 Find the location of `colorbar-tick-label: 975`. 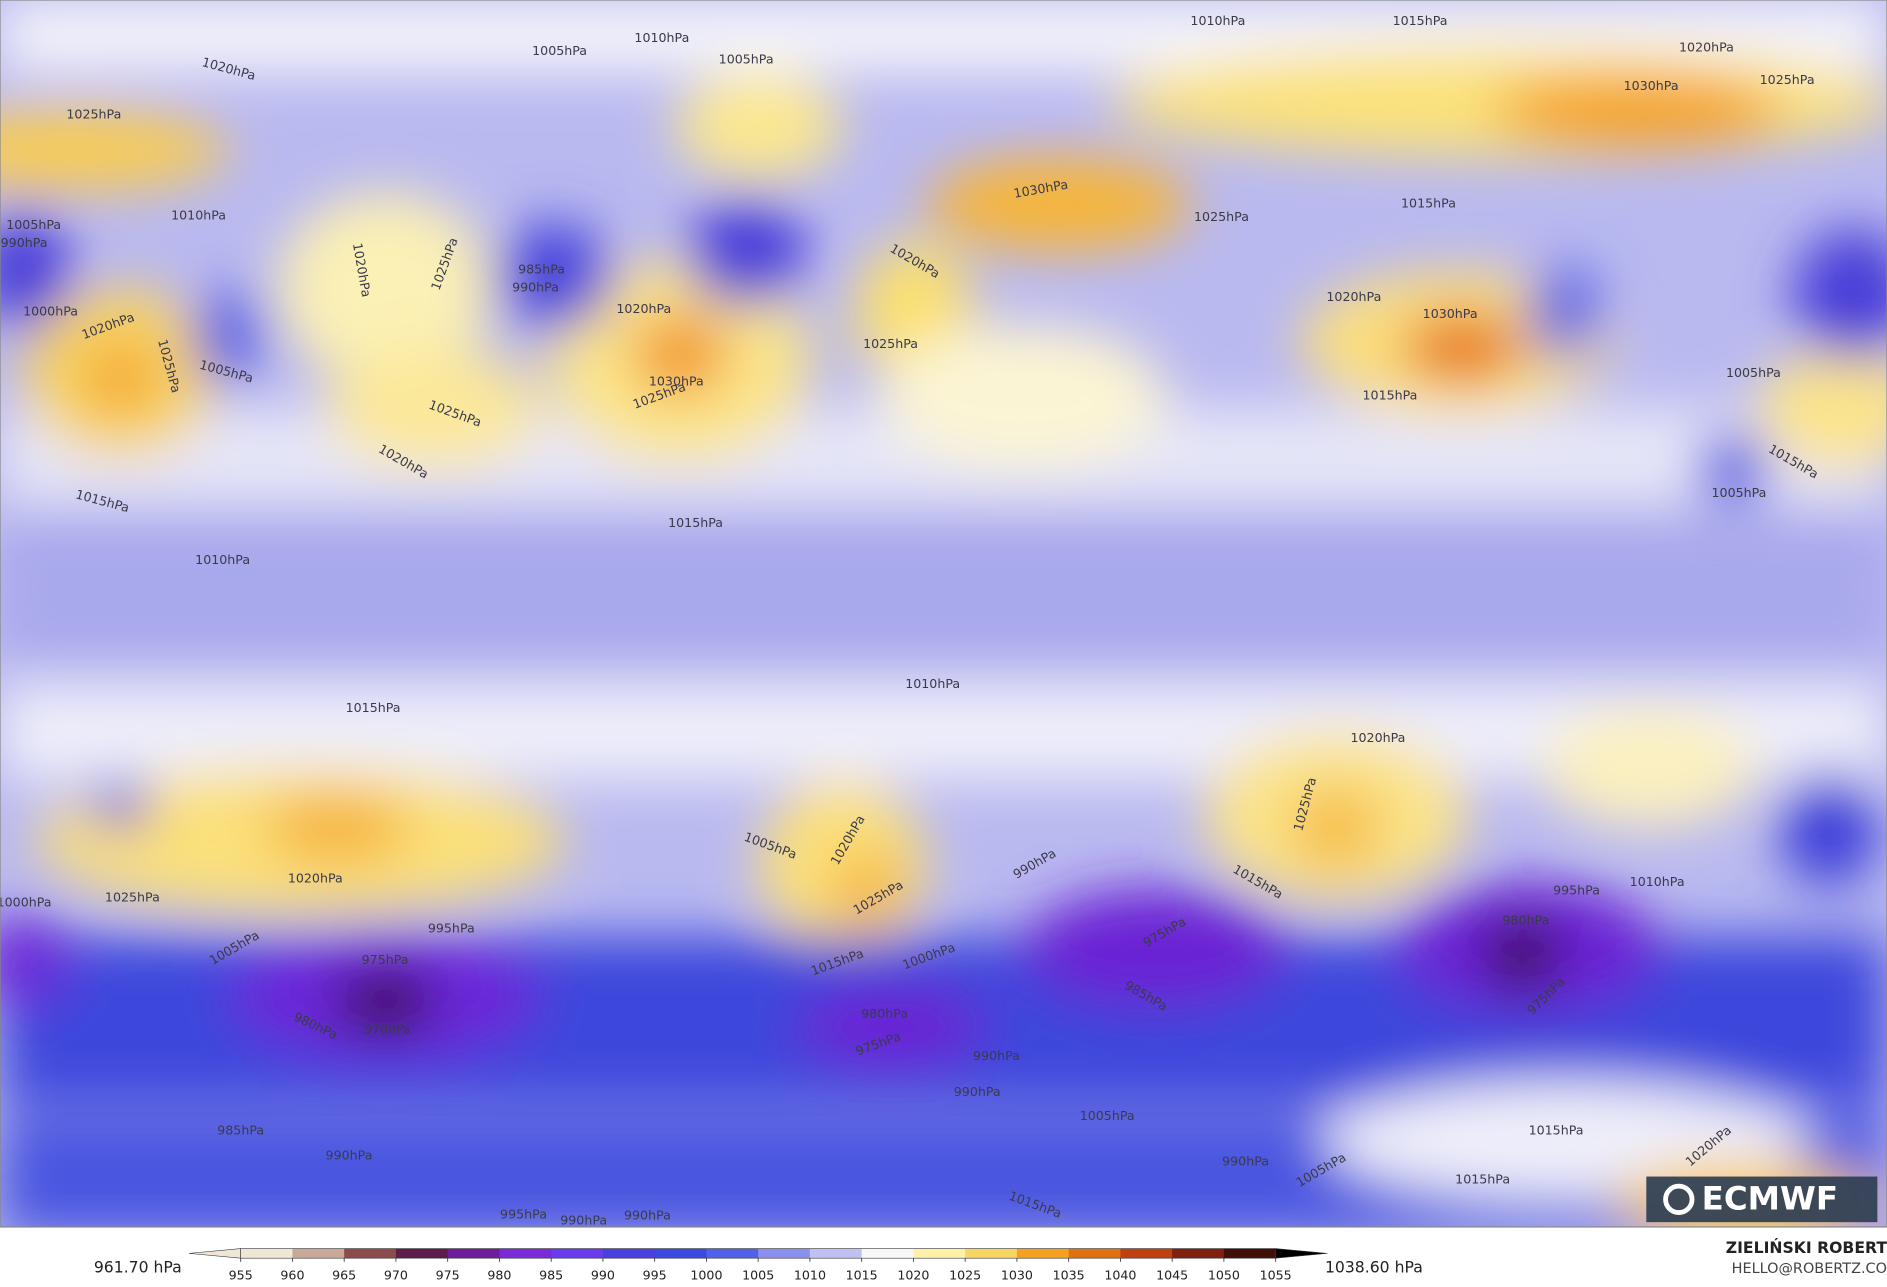

colorbar-tick-label: 975 is located at coordinates (448, 1275).